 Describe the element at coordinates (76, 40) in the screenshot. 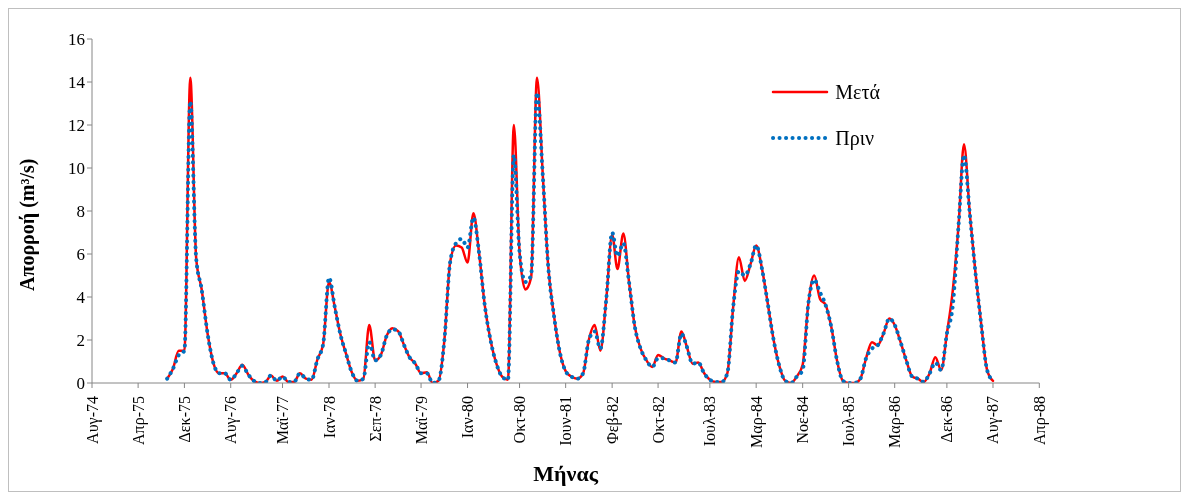

I see `y-tick-label: 16` at that location.